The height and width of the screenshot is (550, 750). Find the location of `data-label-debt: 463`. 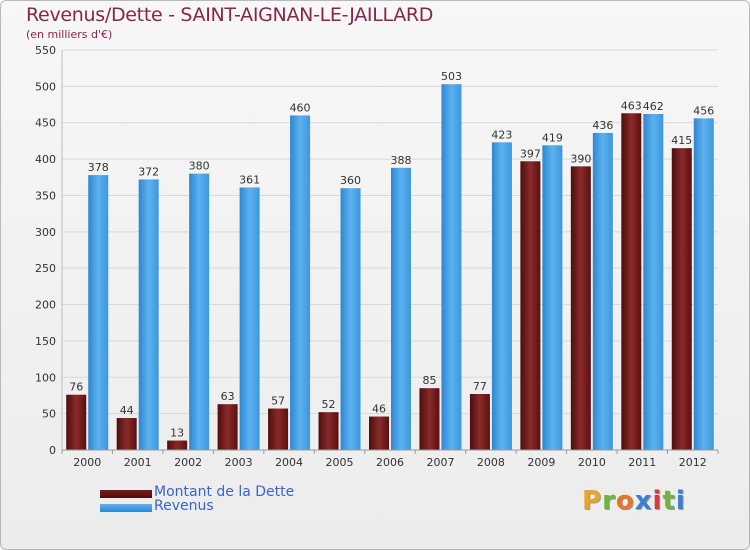

data-label-debt: 463 is located at coordinates (631, 105).